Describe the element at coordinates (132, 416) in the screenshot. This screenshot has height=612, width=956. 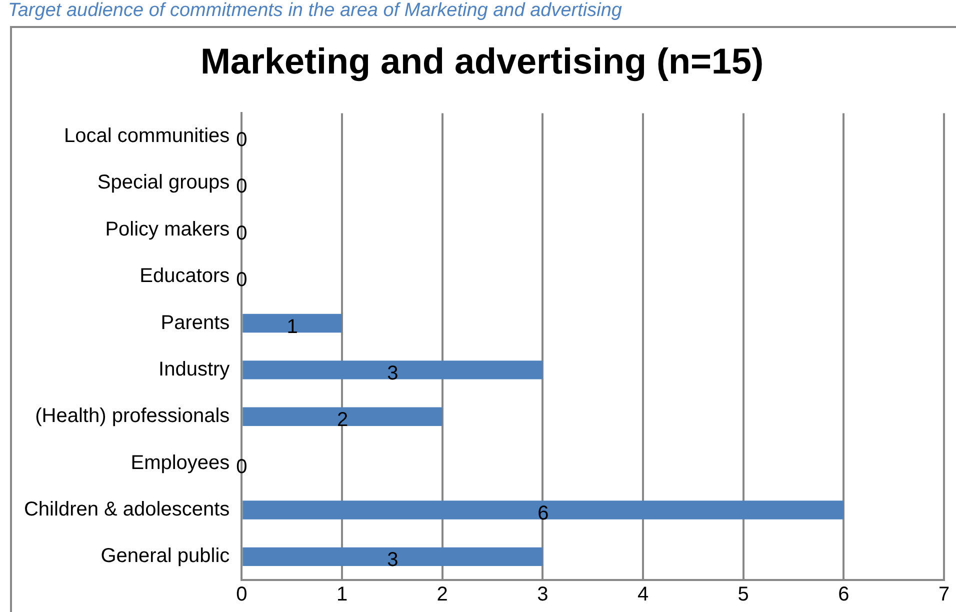
I see `y-tick-label: (Health) professionals` at that location.